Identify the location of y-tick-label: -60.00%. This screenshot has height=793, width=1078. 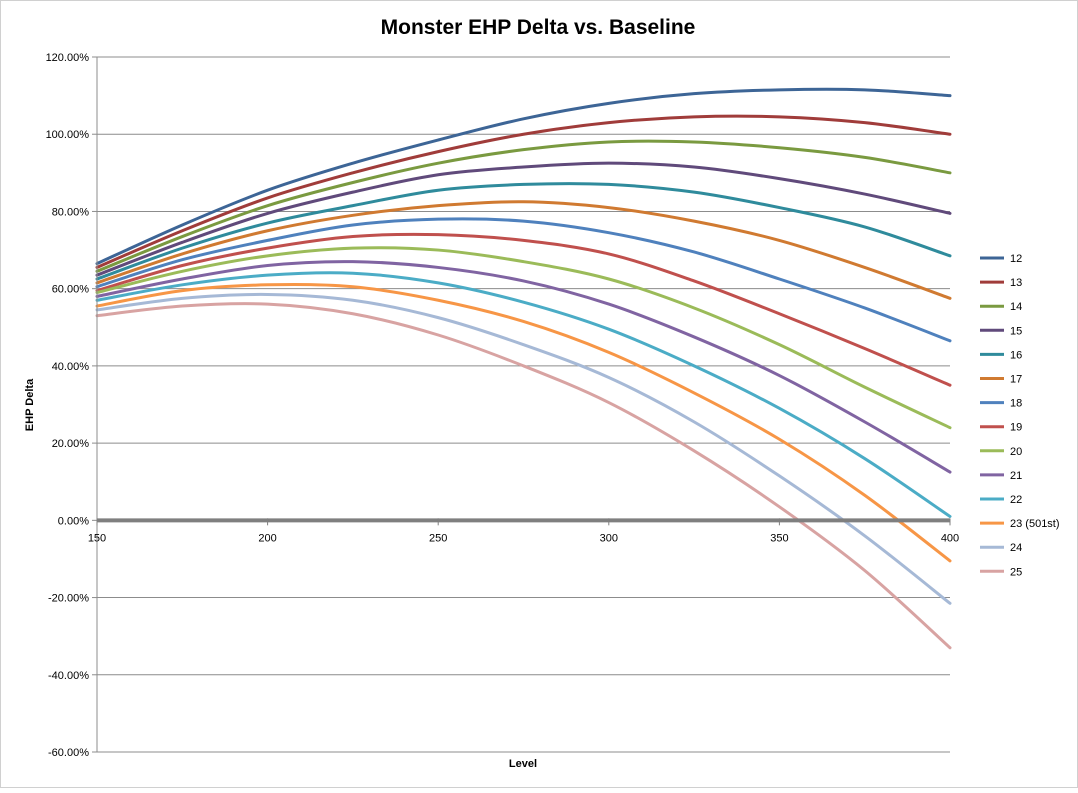
(68, 753).